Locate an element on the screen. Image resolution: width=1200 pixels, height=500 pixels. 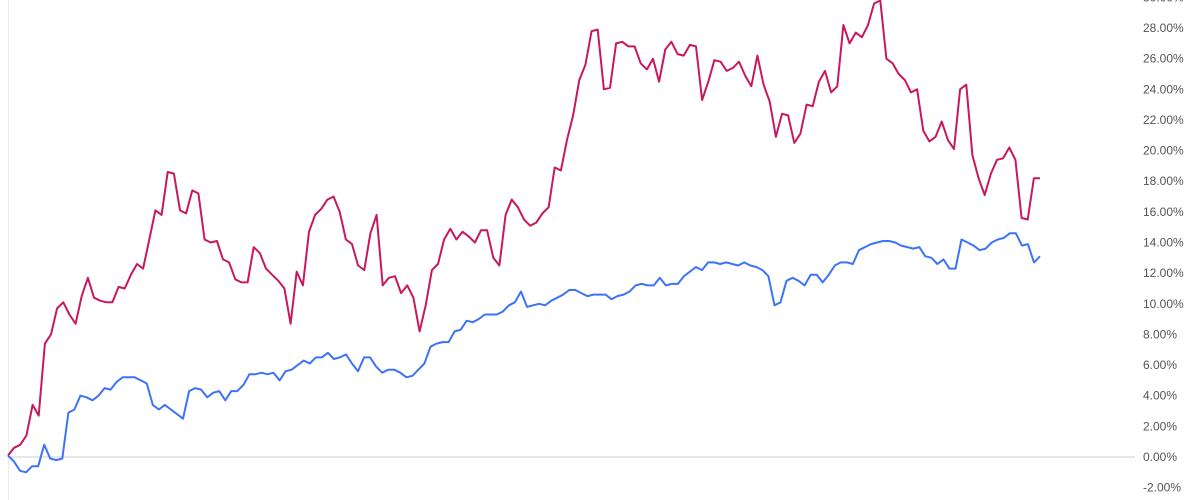
y-tick-label: 8.00% is located at coordinates (1160, 334).